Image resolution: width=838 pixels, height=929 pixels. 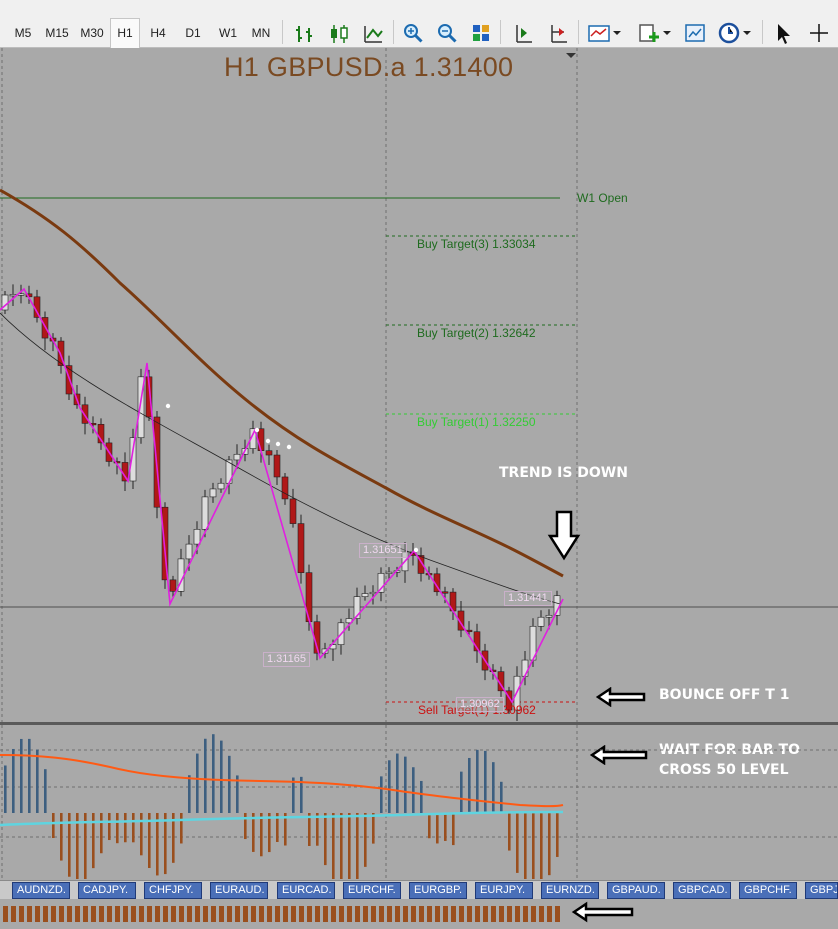 What do you see at coordinates (480, 704) in the screenshot?
I see `bottom-price-label: 1.30962` at bounding box center [480, 704].